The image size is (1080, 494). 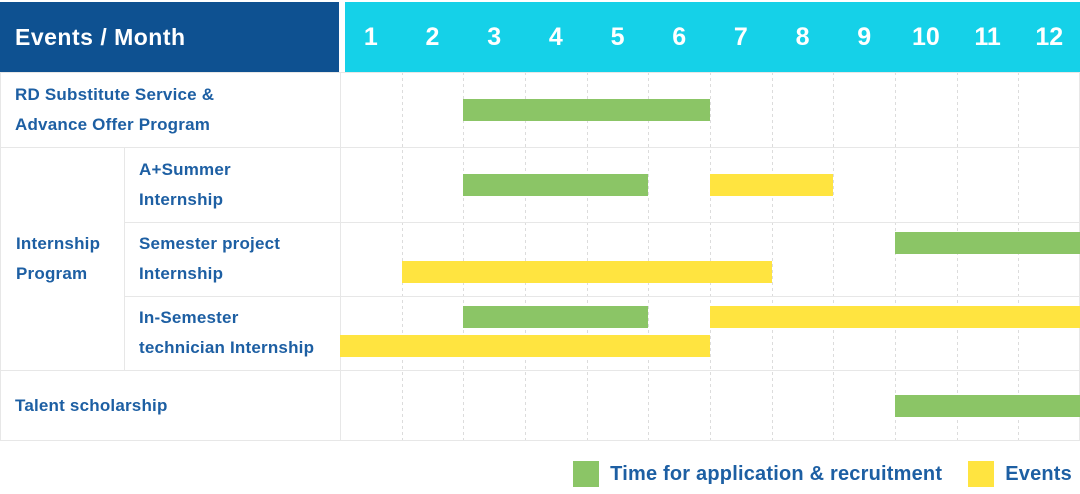 What do you see at coordinates (586, 474) in the screenshot?
I see `legend-swatch-application` at bounding box center [586, 474].